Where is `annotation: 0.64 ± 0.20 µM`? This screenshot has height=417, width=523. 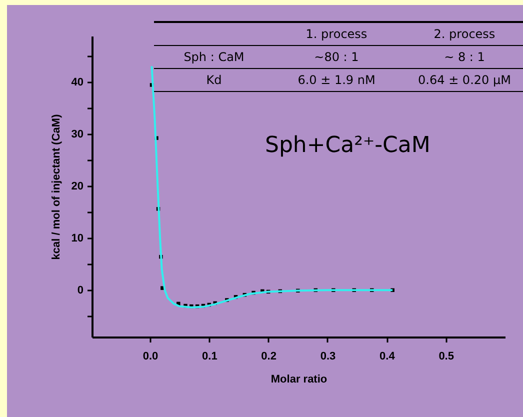
annotation: 0.64 ± 0.20 µM is located at coordinates (464, 80).